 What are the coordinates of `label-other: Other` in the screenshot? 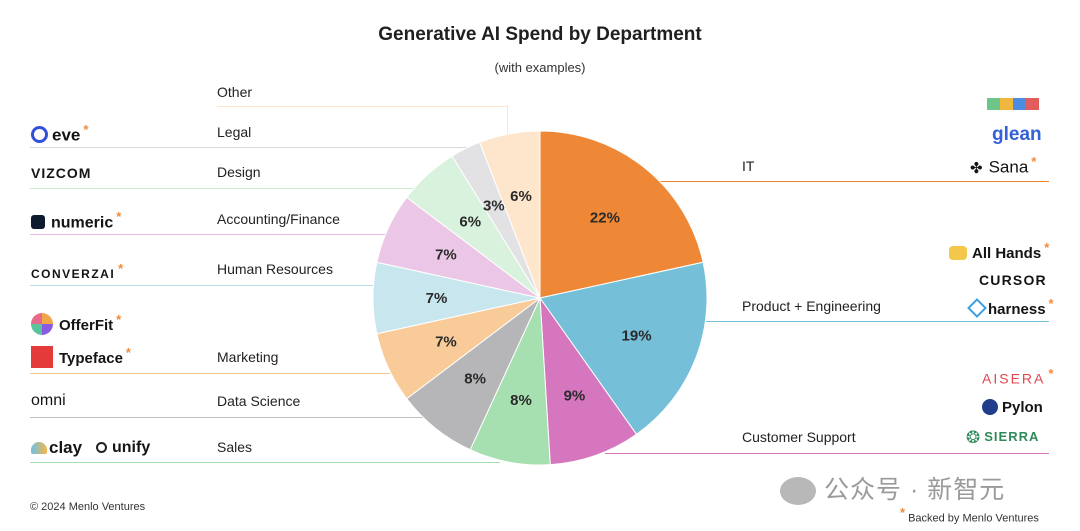 It's located at (235, 92).